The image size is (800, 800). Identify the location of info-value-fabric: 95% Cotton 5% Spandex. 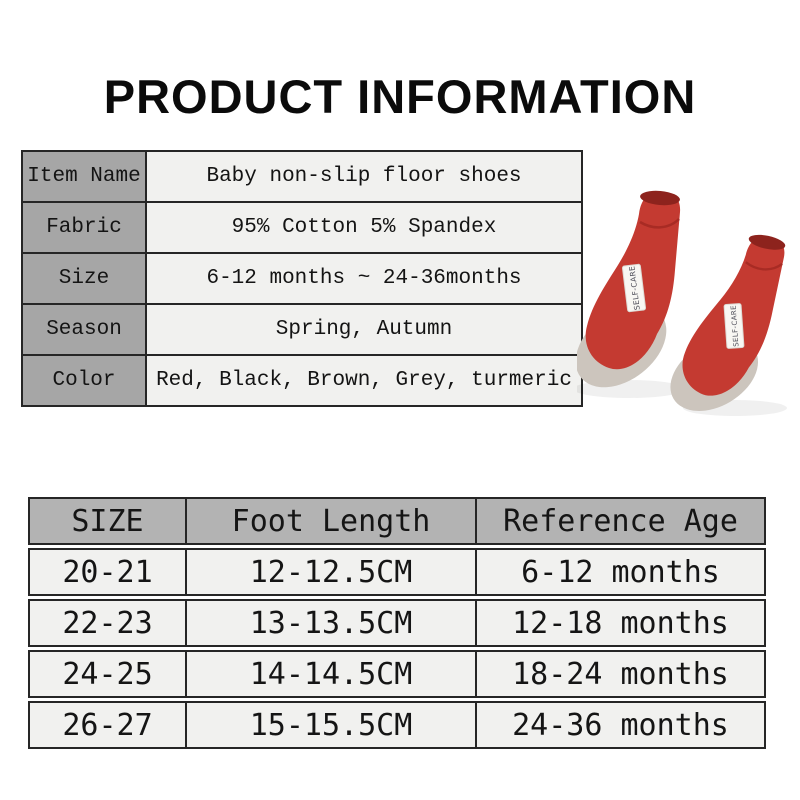
(364, 227).